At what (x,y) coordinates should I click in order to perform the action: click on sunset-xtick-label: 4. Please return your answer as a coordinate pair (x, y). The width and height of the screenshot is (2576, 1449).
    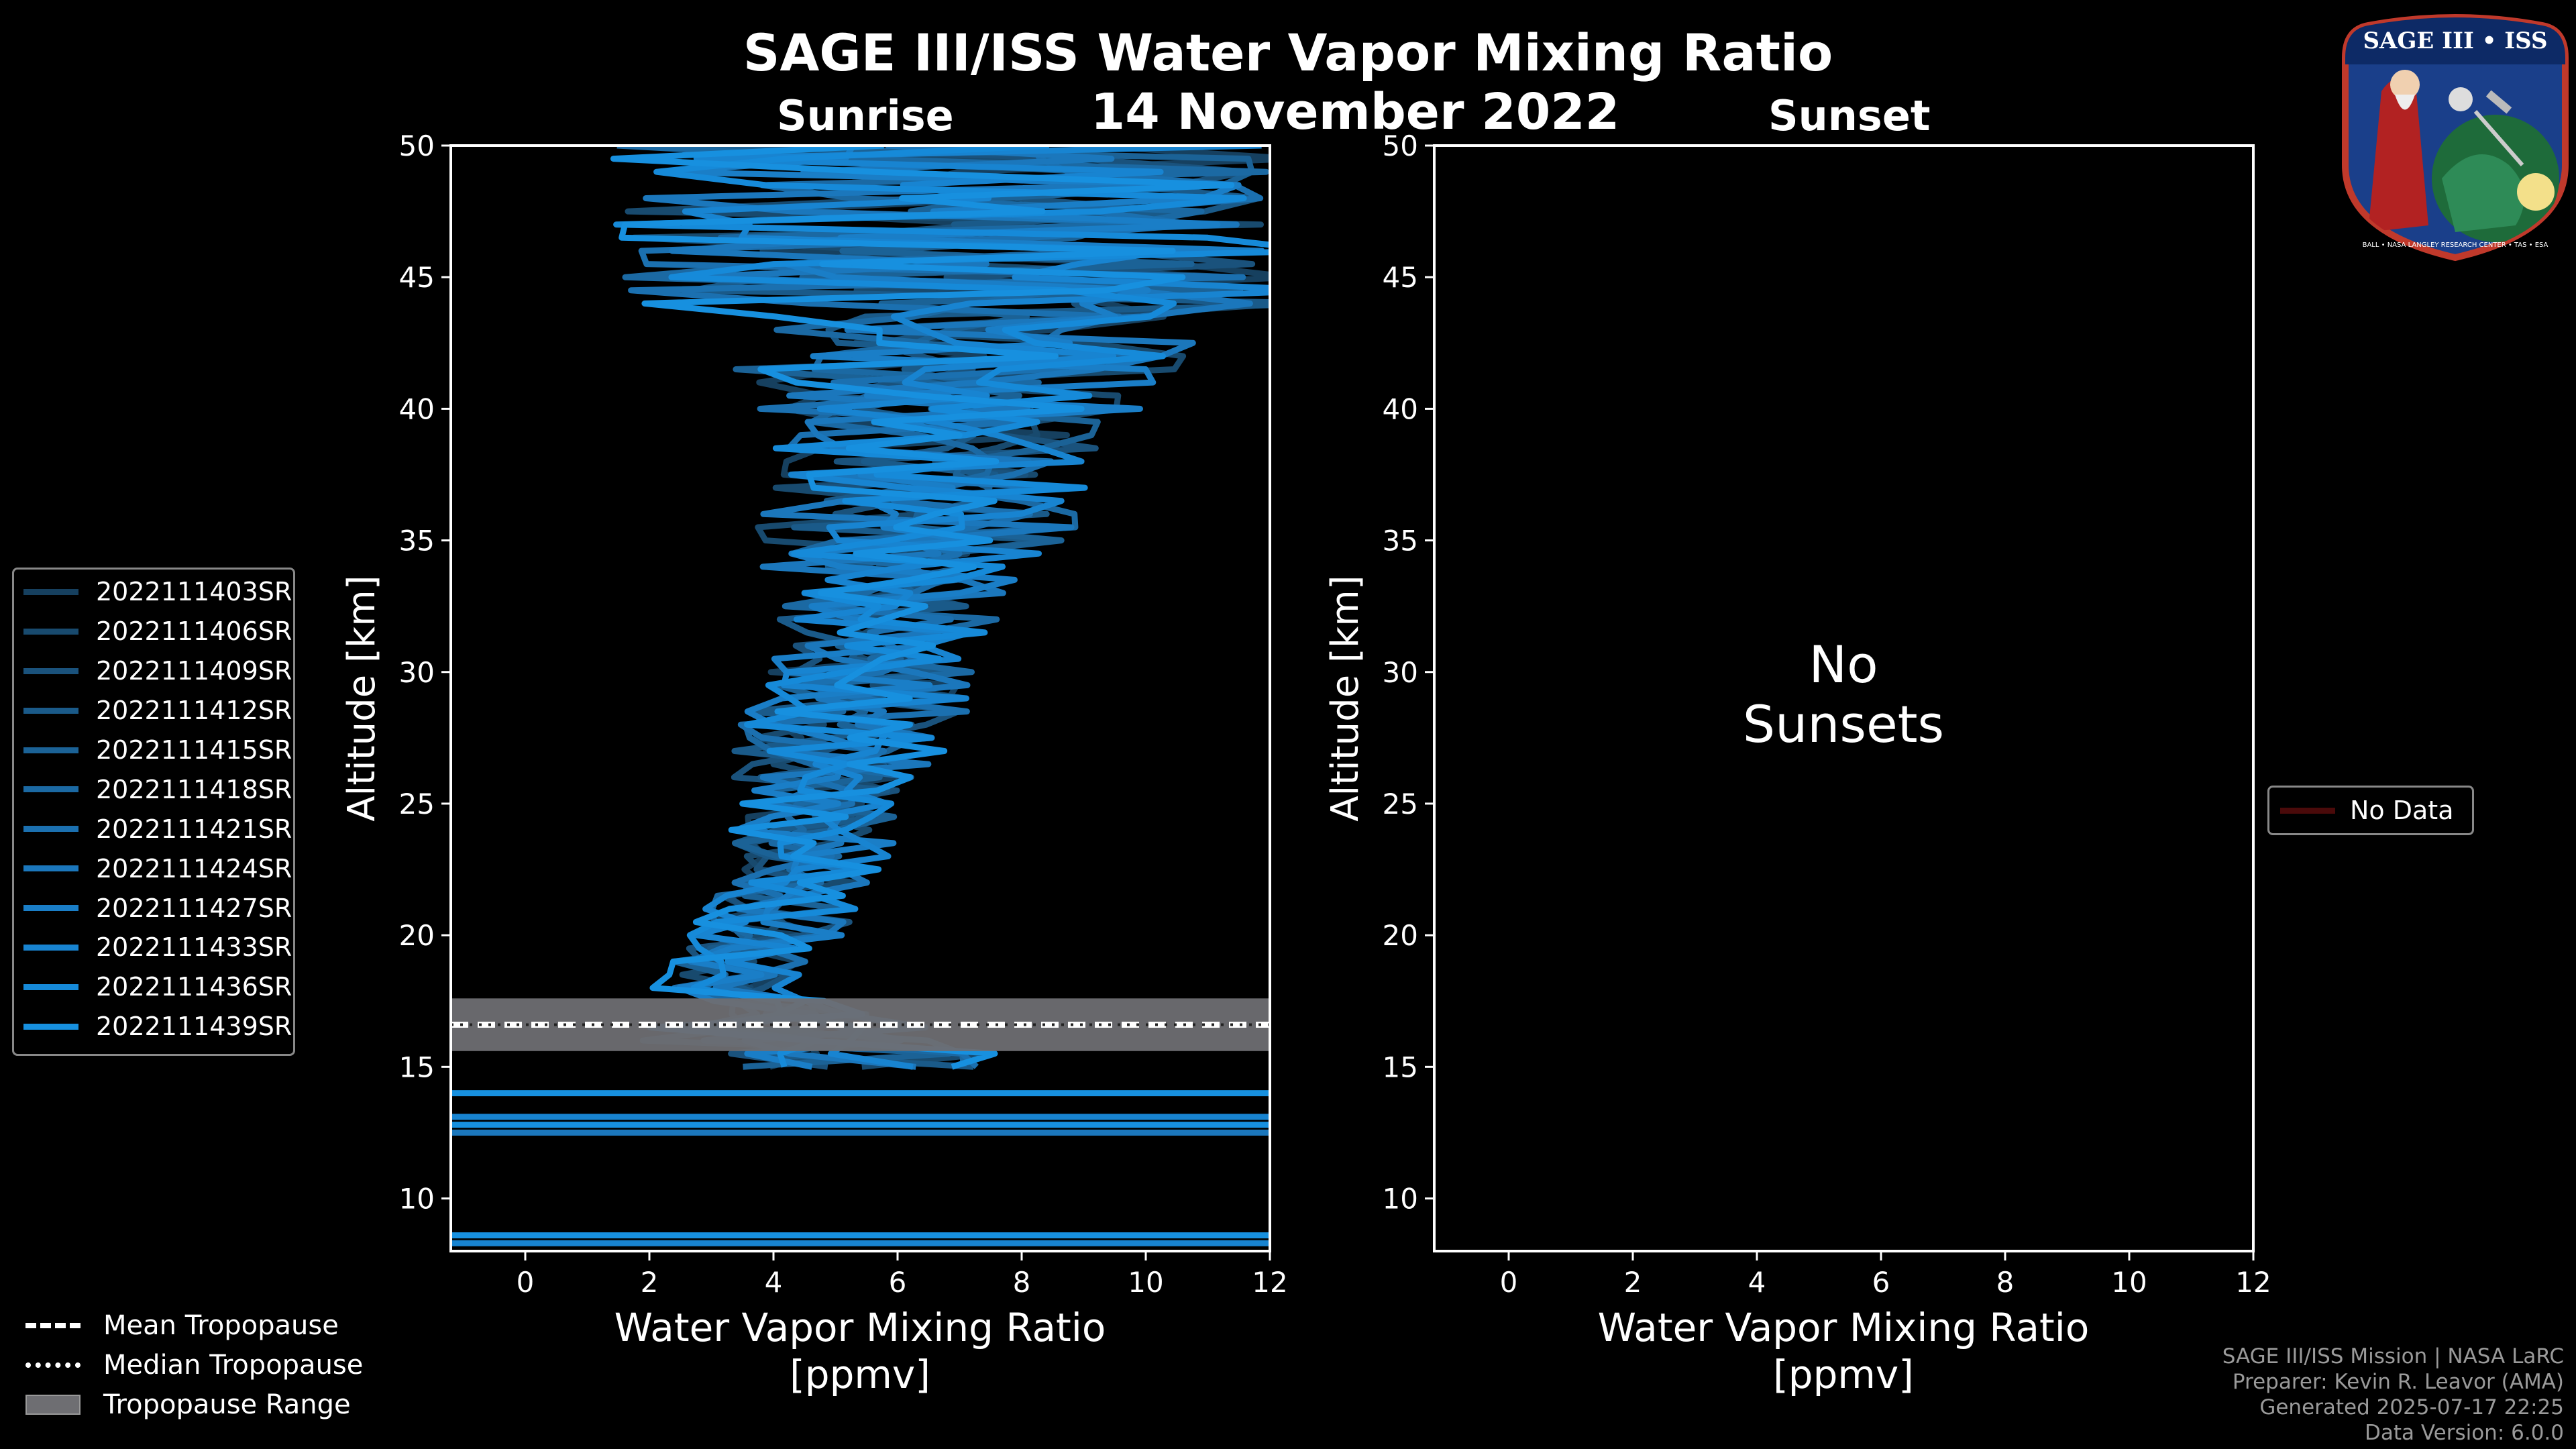
    Looking at the image, I should click on (1757, 1282).